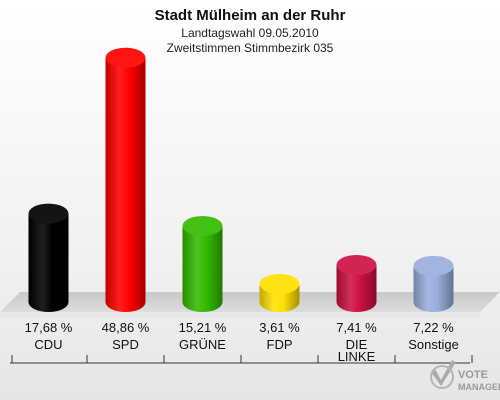 Image resolution: width=500 pixels, height=400 pixels. I want to click on chart-subtitle-district: Zweitstimmen Stimmbezirk 035, so click(250, 48).